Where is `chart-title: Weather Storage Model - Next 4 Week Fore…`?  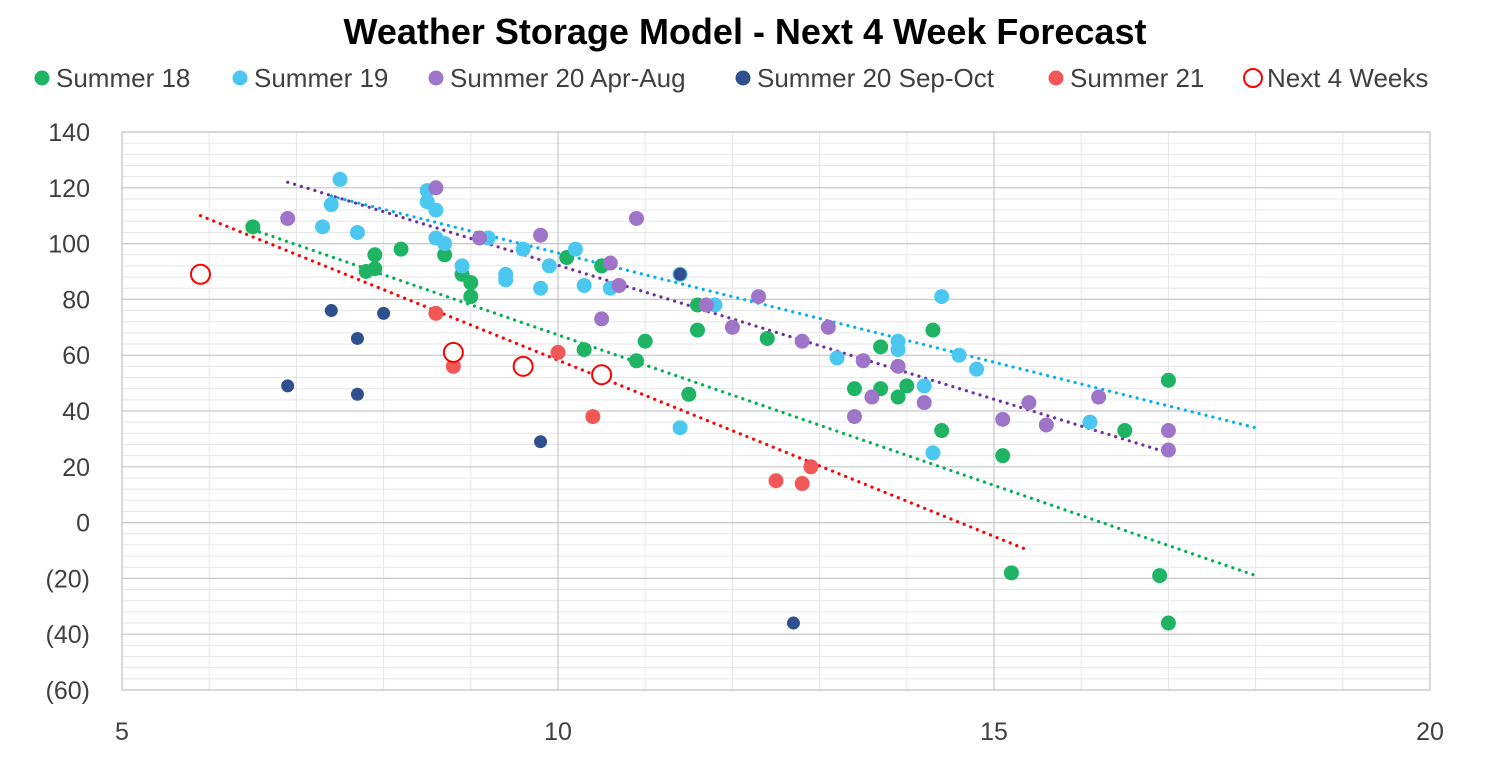 chart-title: Weather Storage Model - Next 4 Week Fore… is located at coordinates (745, 31).